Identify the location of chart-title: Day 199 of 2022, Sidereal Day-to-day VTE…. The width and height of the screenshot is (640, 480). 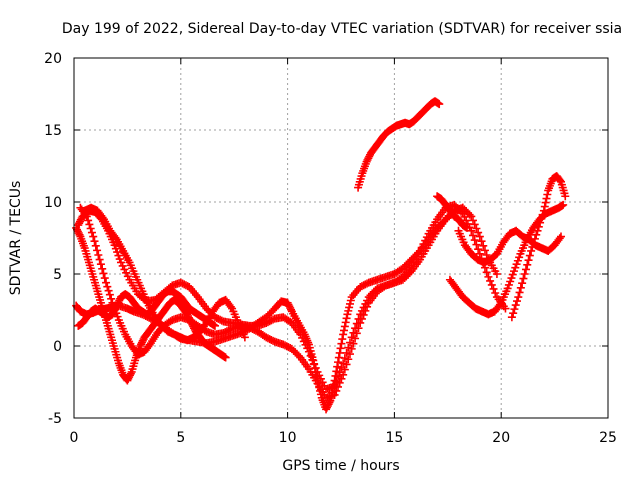
(342, 29).